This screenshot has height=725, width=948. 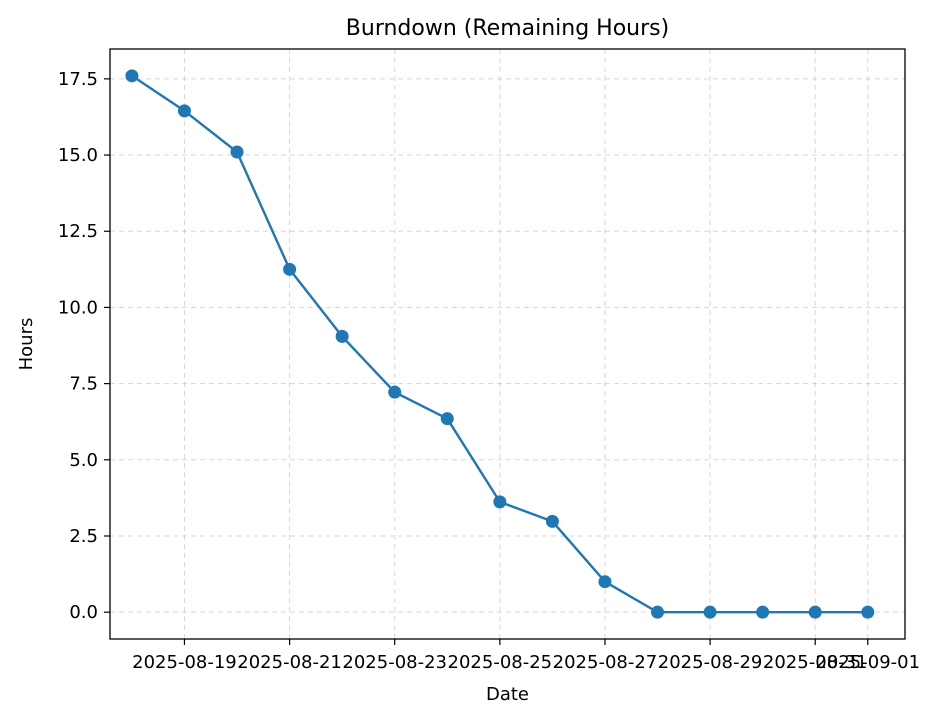 I want to click on x-tick-label: 2025-08-31, so click(x=815, y=662).